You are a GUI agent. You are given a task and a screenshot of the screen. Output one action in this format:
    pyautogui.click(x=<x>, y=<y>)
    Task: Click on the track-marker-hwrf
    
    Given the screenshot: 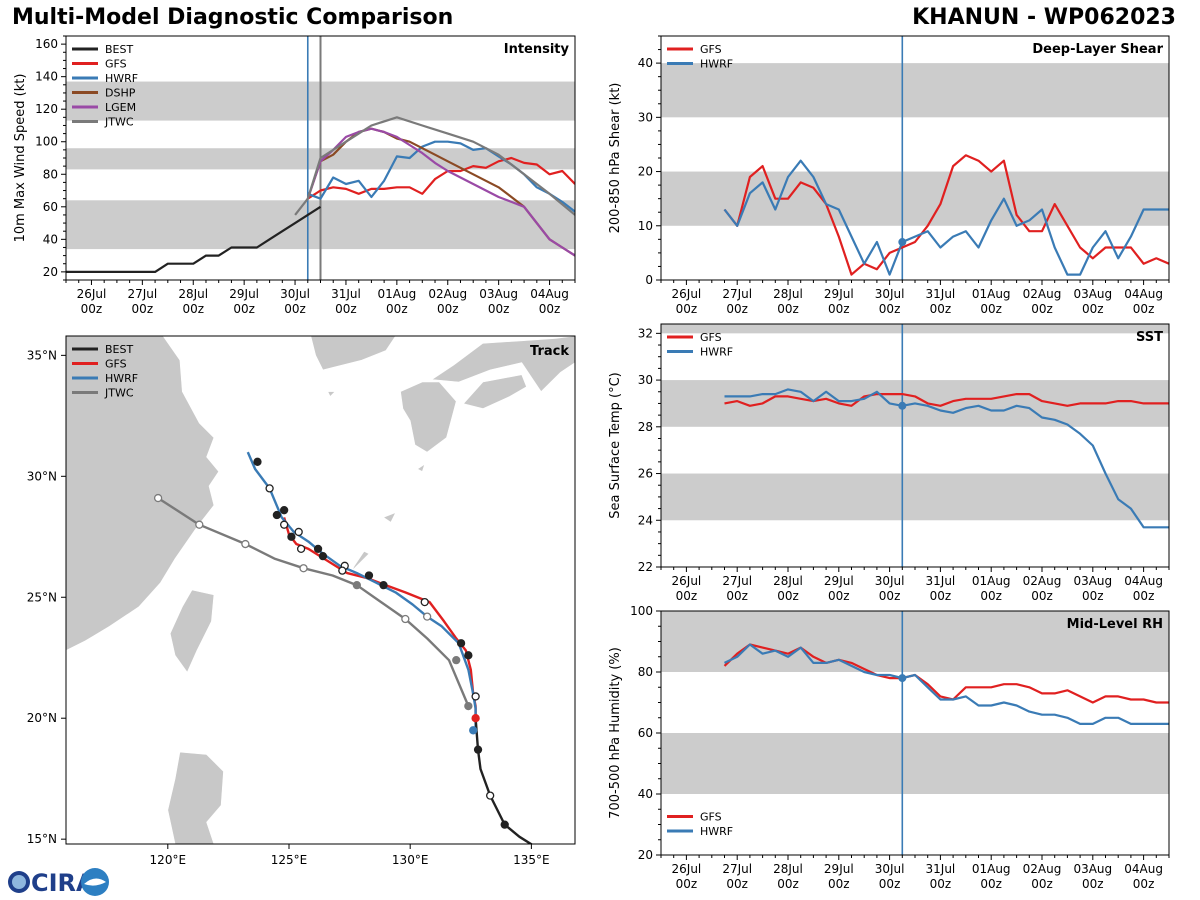 What is the action you would take?
    pyautogui.click(x=473, y=730)
    